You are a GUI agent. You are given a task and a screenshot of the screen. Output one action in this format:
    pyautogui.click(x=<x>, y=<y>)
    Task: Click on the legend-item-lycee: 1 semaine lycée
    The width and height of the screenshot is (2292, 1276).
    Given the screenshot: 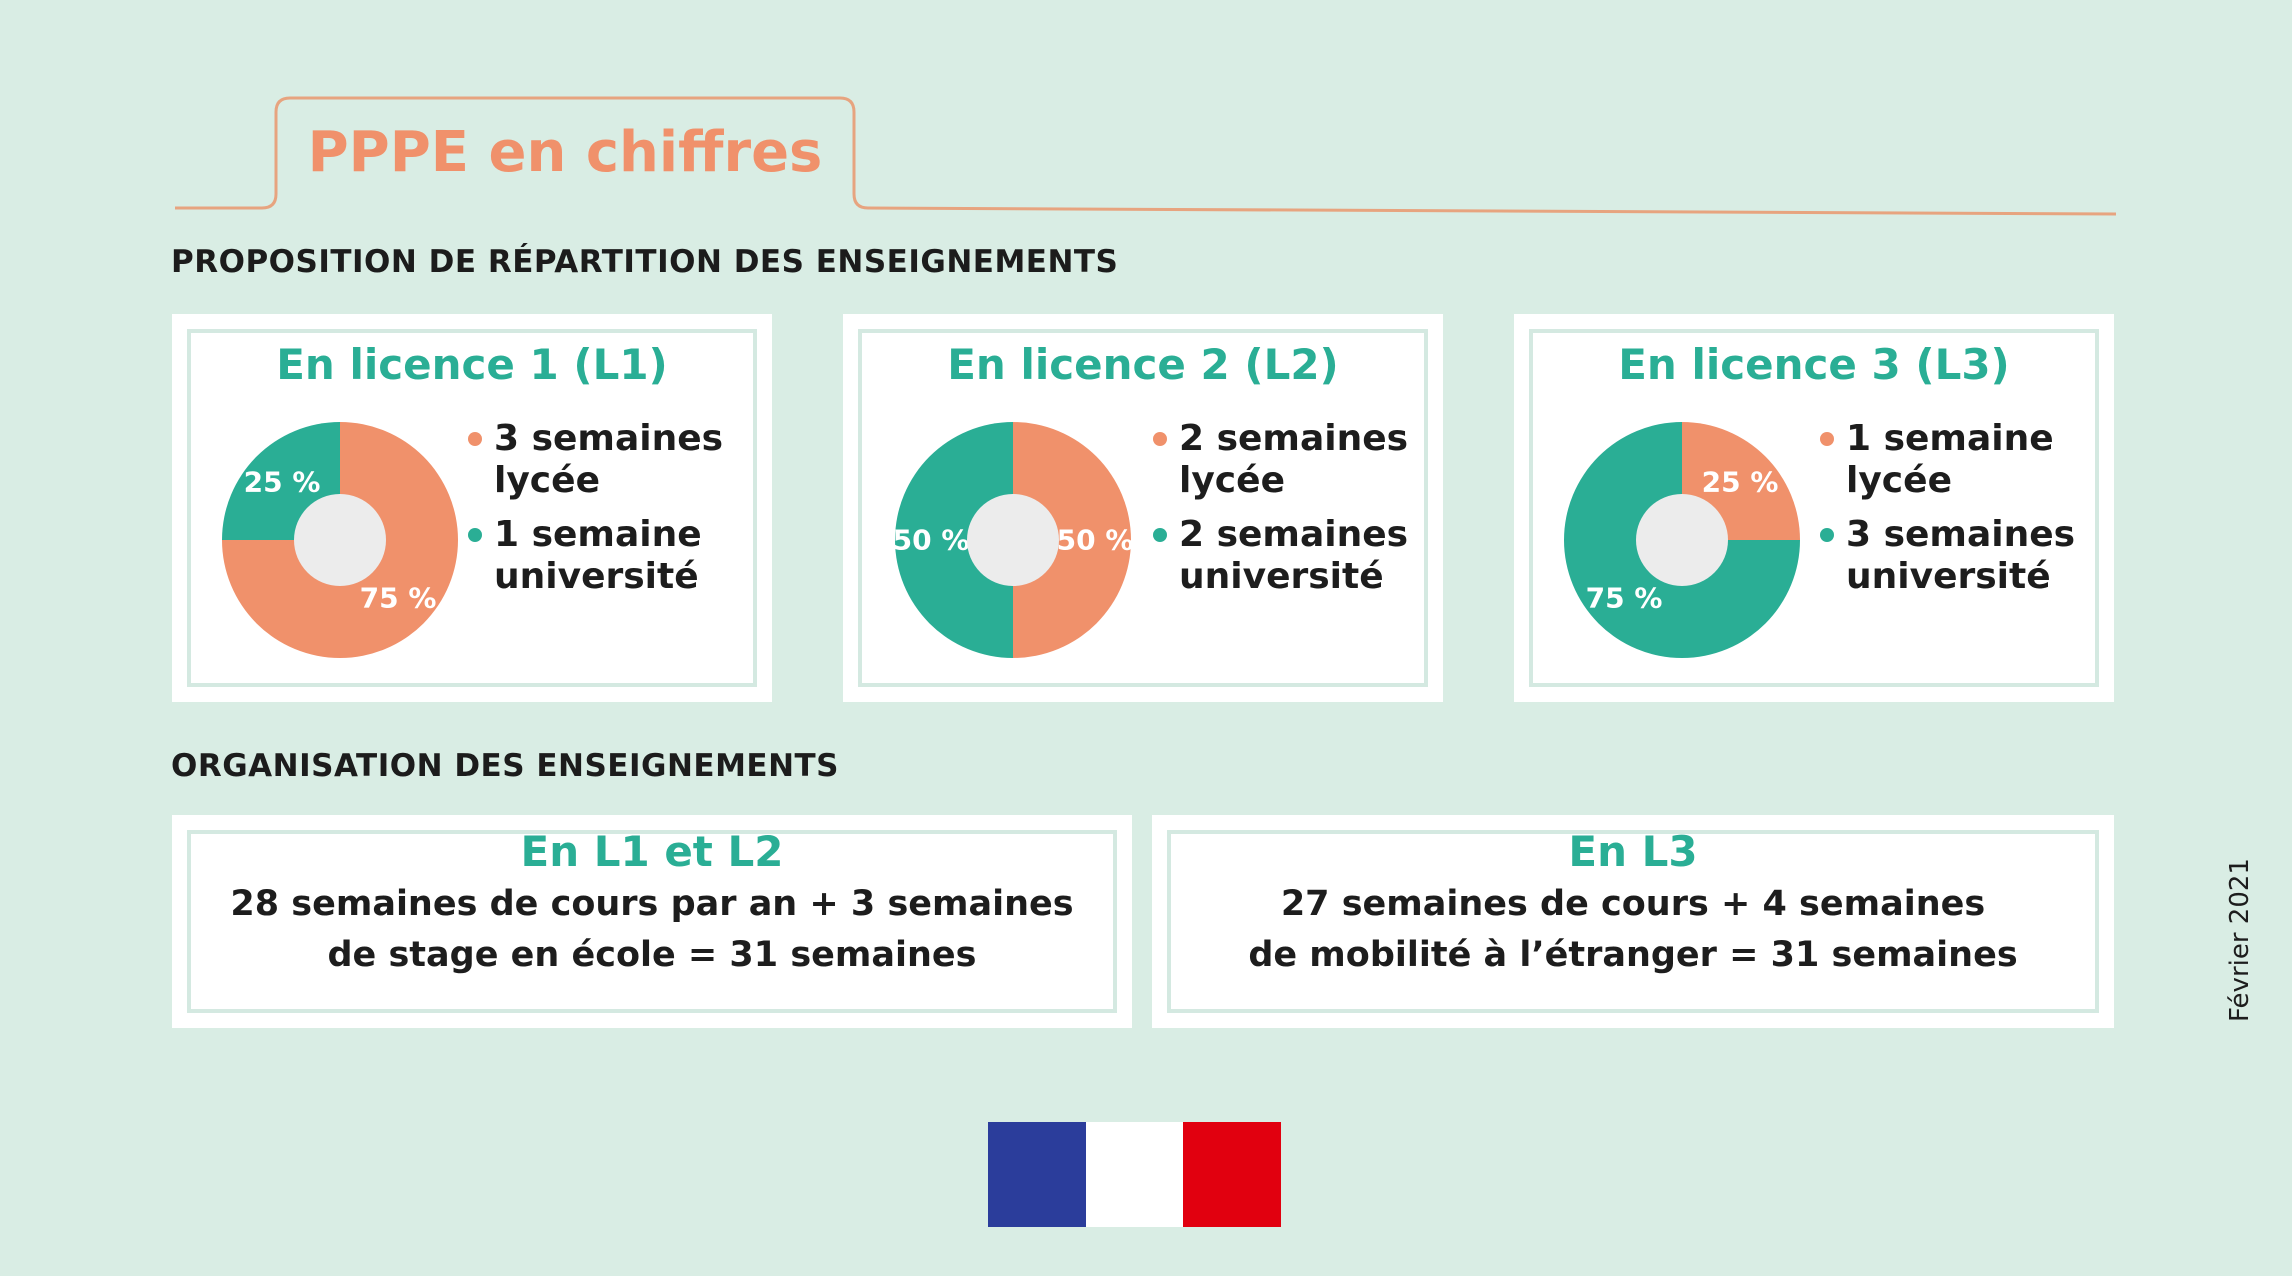 What is the action you would take?
    pyautogui.click(x=1967, y=460)
    